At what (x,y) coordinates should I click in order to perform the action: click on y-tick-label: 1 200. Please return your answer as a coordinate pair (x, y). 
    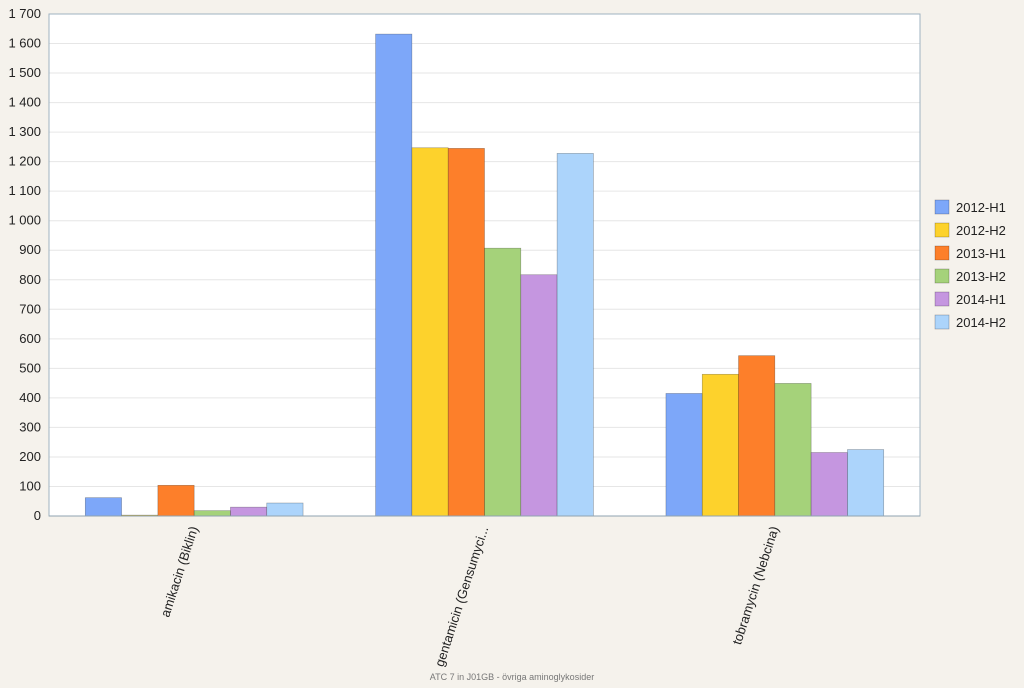
    Looking at the image, I should click on (24, 161).